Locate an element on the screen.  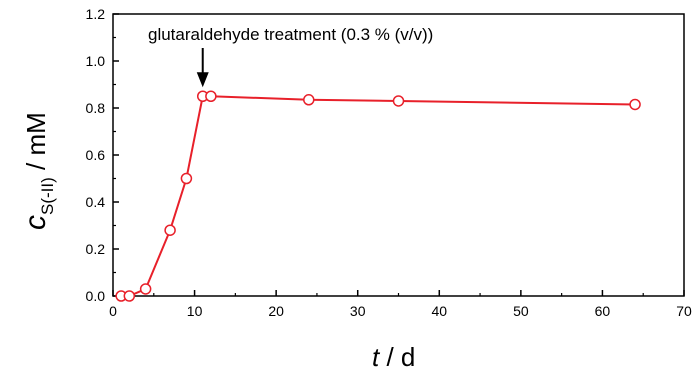
y-axis-subscript: S(-II) is located at coordinates (47, 196).